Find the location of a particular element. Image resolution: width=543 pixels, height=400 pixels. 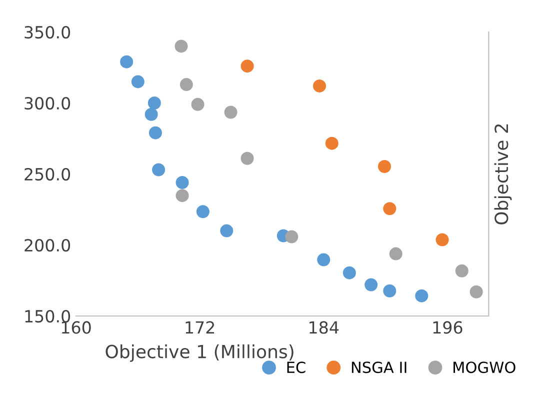

legend-label: NSGA II is located at coordinates (379, 368).